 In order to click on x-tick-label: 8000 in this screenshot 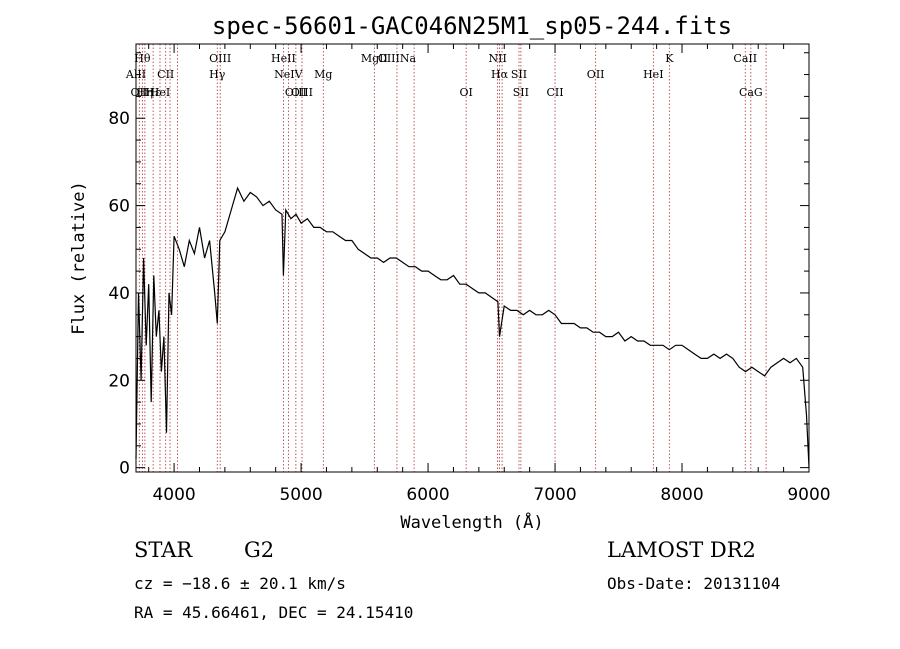, I will do `click(681, 495)`.